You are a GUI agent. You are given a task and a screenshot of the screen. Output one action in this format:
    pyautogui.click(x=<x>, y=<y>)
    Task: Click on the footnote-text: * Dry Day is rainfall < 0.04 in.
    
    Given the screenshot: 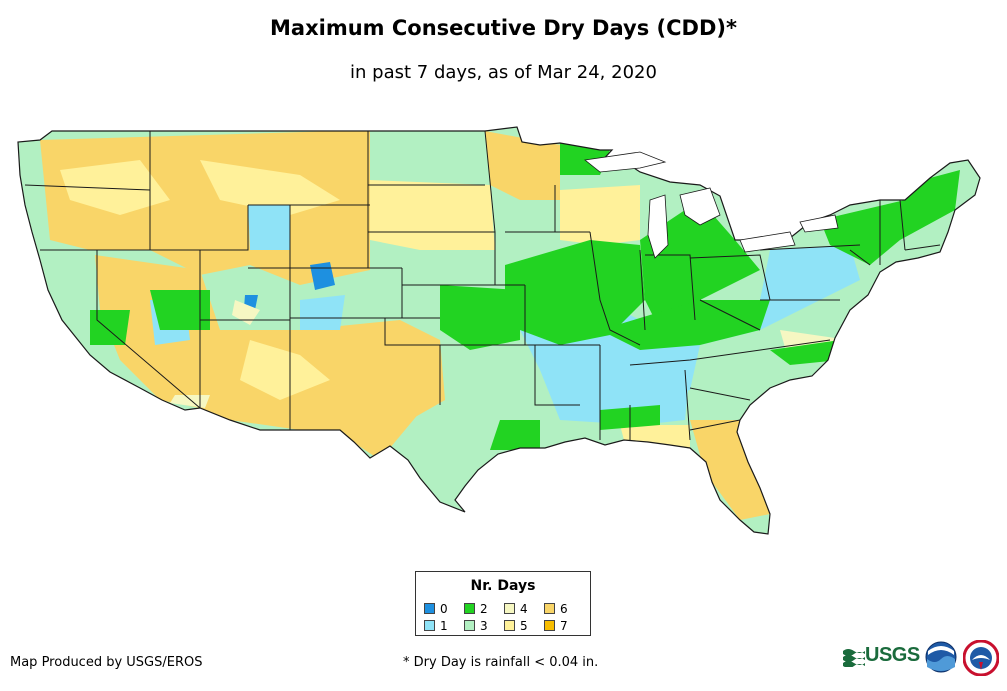 What is the action you would take?
    pyautogui.click(x=501, y=662)
    